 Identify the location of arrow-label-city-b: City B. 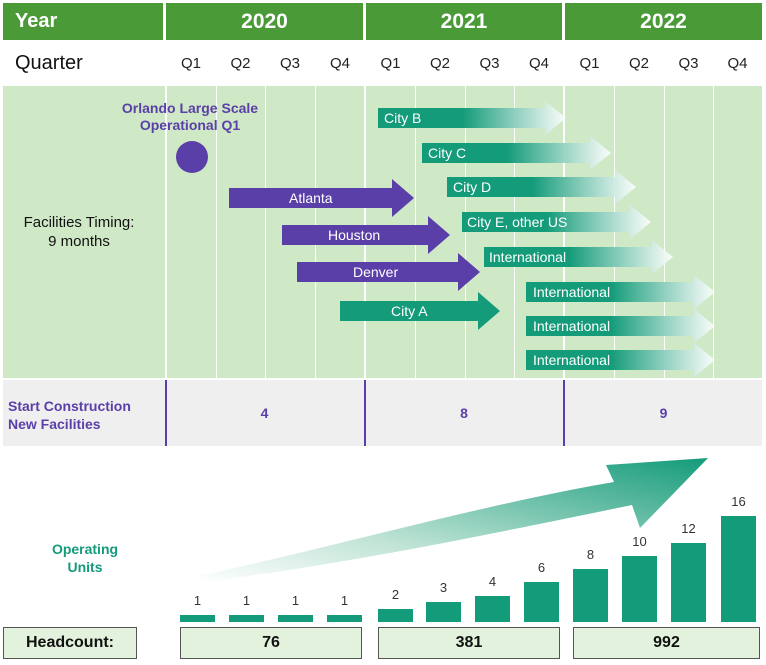
(403, 118).